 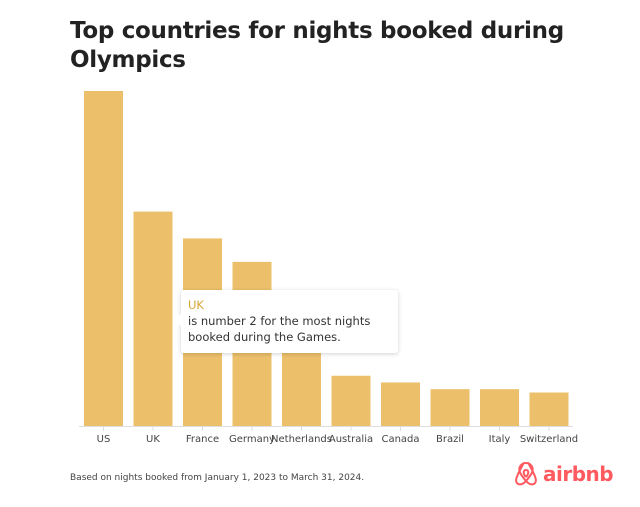 I want to click on x-tick-label: US, so click(x=104, y=439).